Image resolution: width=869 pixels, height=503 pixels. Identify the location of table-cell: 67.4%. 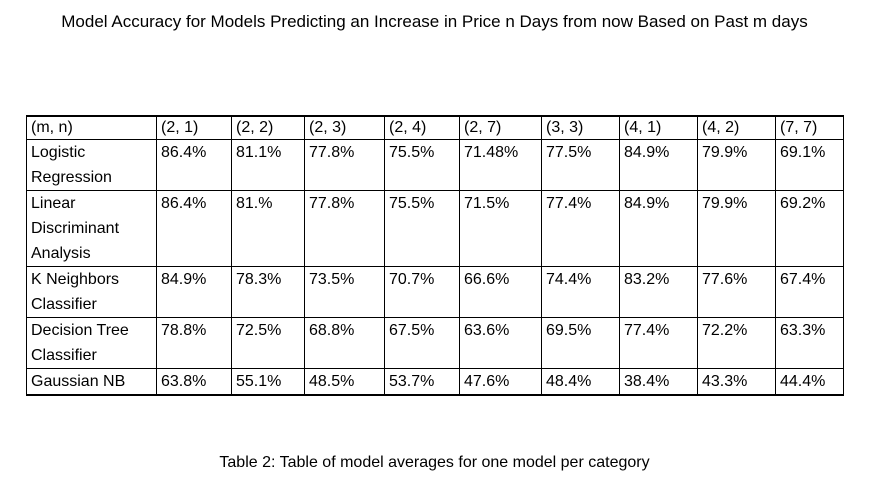
(809, 292).